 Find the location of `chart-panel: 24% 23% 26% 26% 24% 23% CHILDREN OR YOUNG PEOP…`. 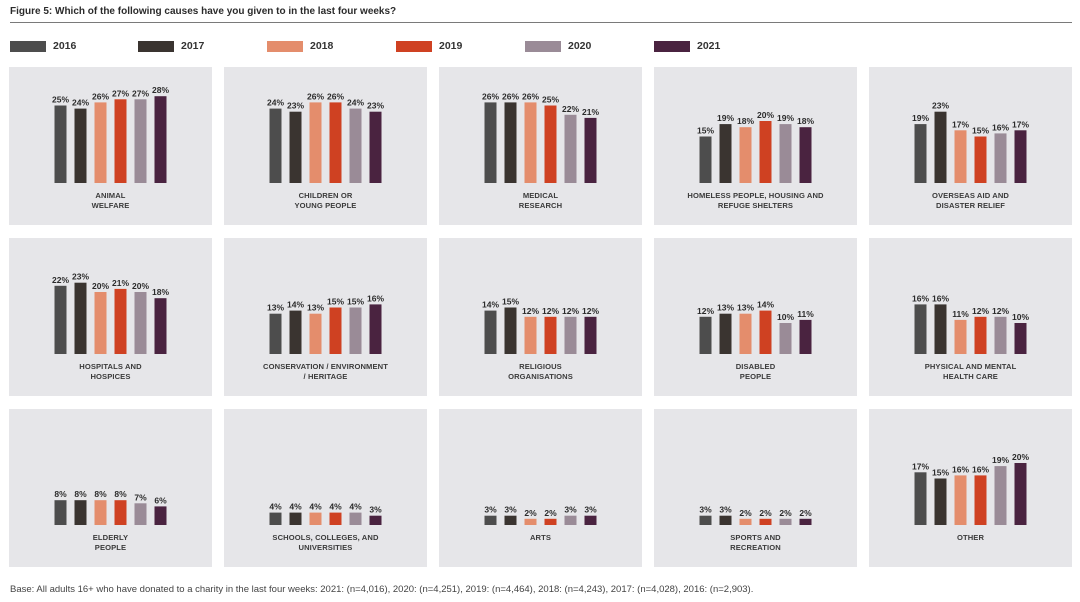

chart-panel: 24% 23% 26% 26% 24% 23% CHILDREN OR YOUNG PEOP… is located at coordinates (325, 146).